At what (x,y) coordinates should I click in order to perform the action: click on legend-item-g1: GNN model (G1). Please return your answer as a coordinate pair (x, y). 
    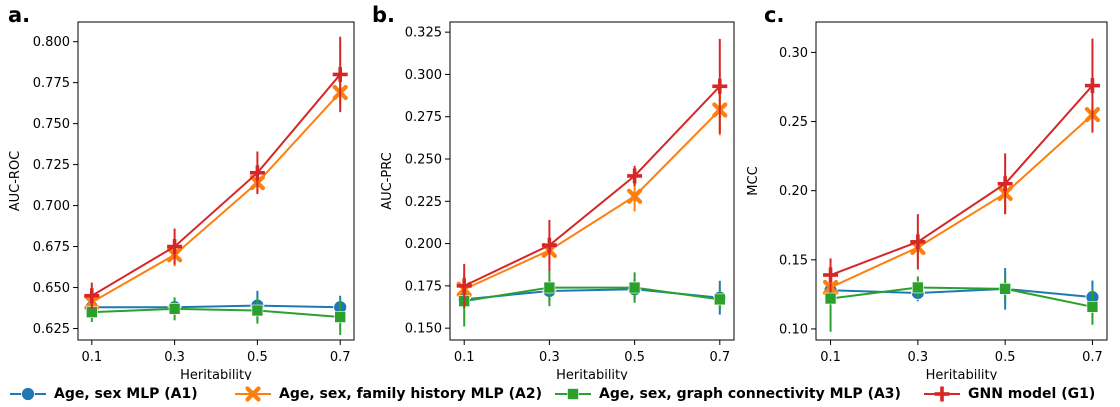
    Looking at the image, I should click on (1008, 394).